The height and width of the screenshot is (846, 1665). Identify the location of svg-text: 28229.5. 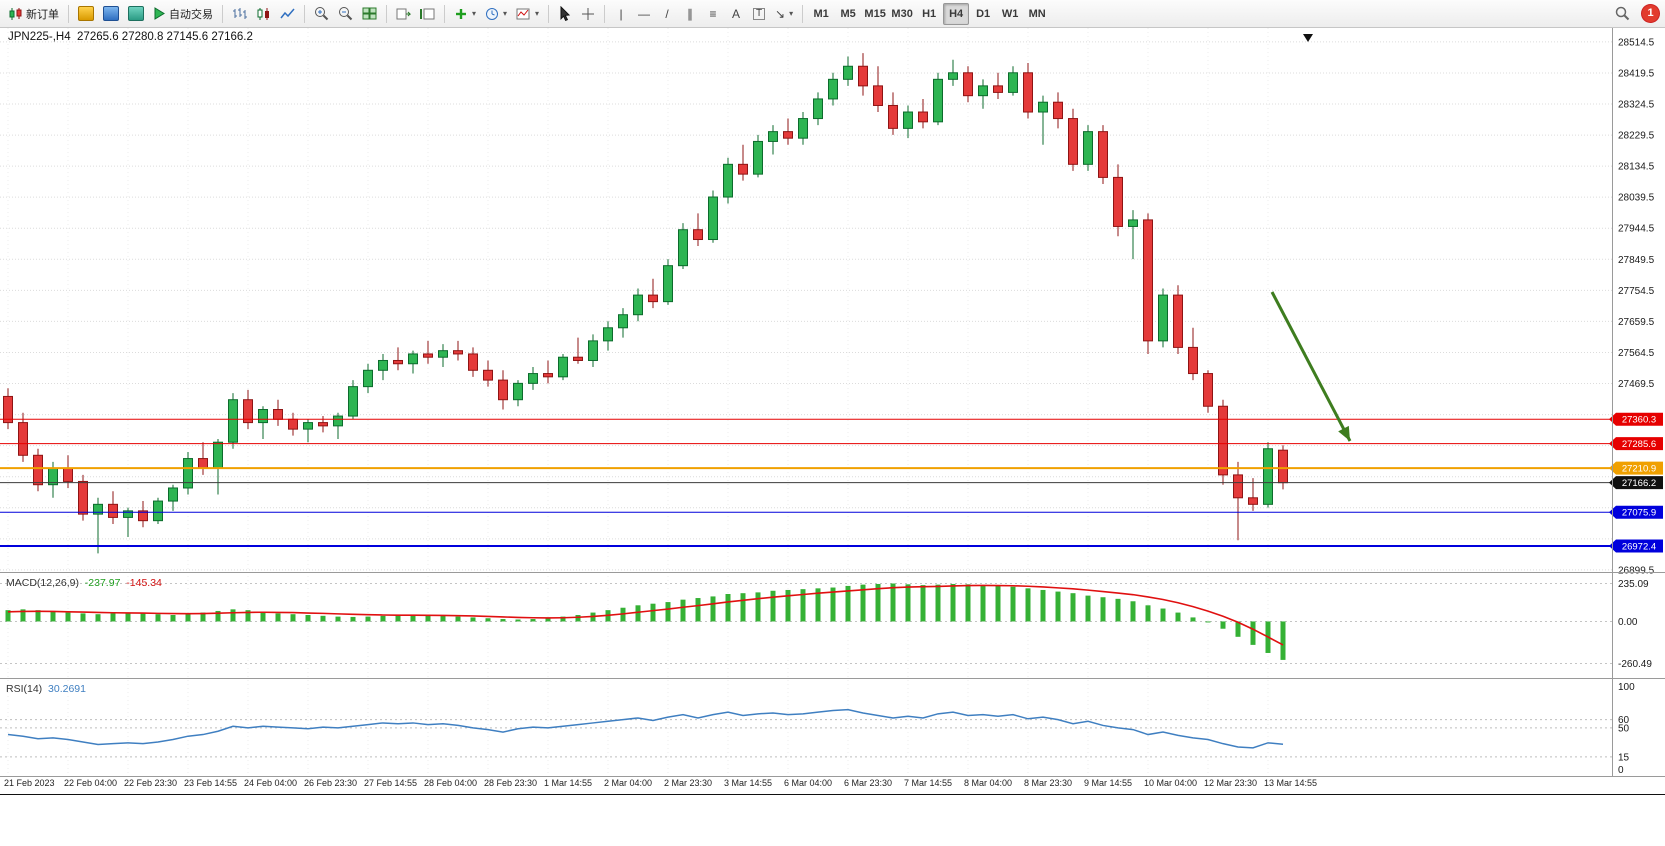
(1636, 136).